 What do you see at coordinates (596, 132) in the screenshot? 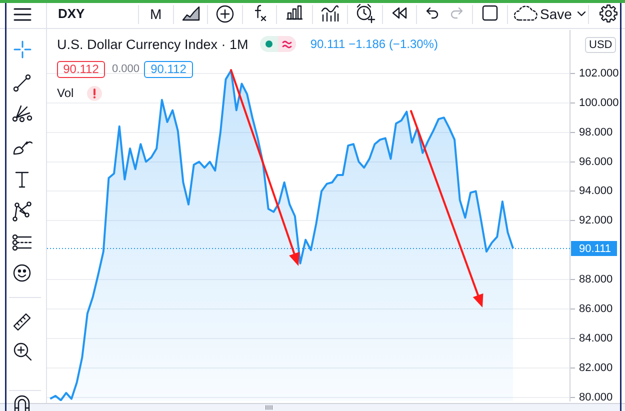
I see `y-tick-label: 98.000` at bounding box center [596, 132].